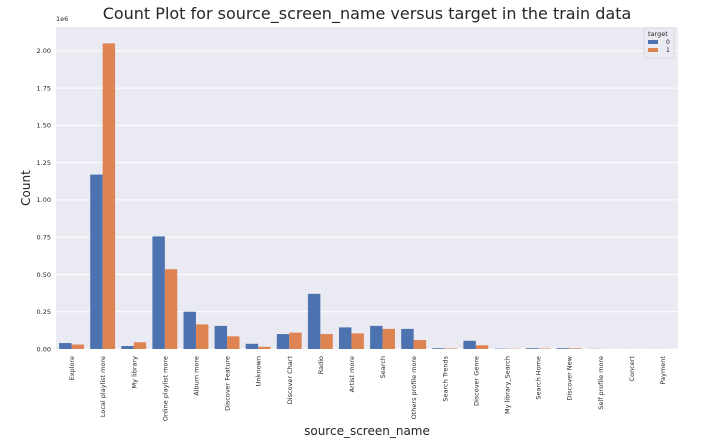  Describe the element at coordinates (290, 380) in the screenshot. I see `x-tick-label: Discover Chart` at that location.